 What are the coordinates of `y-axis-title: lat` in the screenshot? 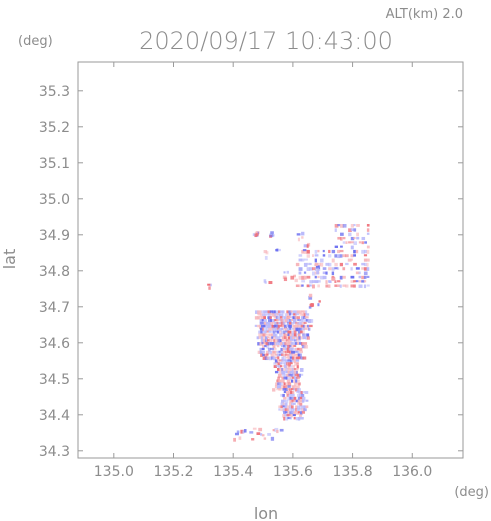 It's located at (9, 259).